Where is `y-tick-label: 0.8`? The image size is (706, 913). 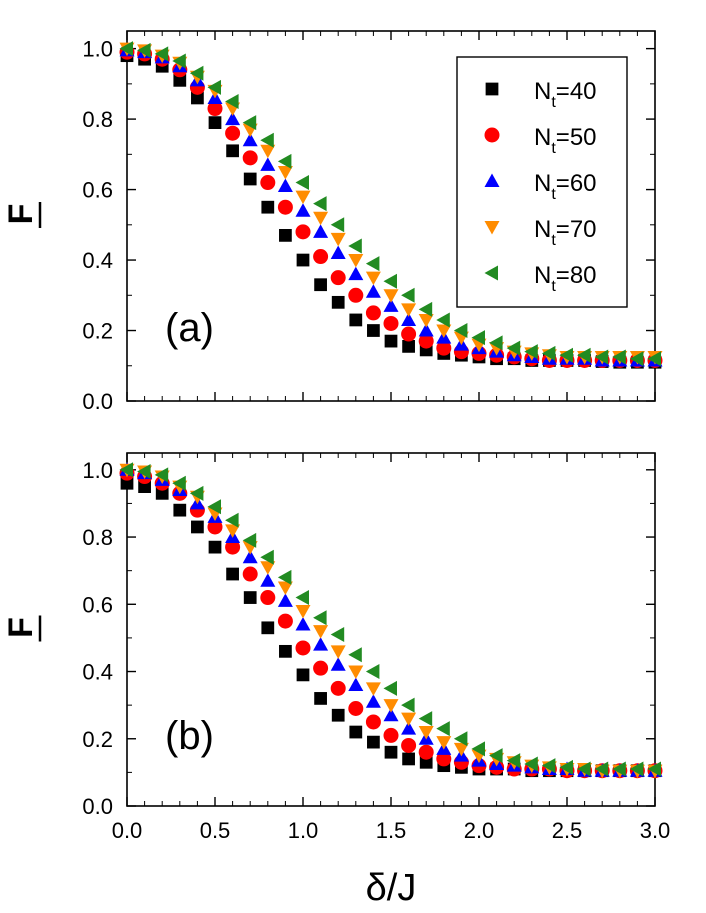 y-tick-label: 0.8 is located at coordinates (97, 119).